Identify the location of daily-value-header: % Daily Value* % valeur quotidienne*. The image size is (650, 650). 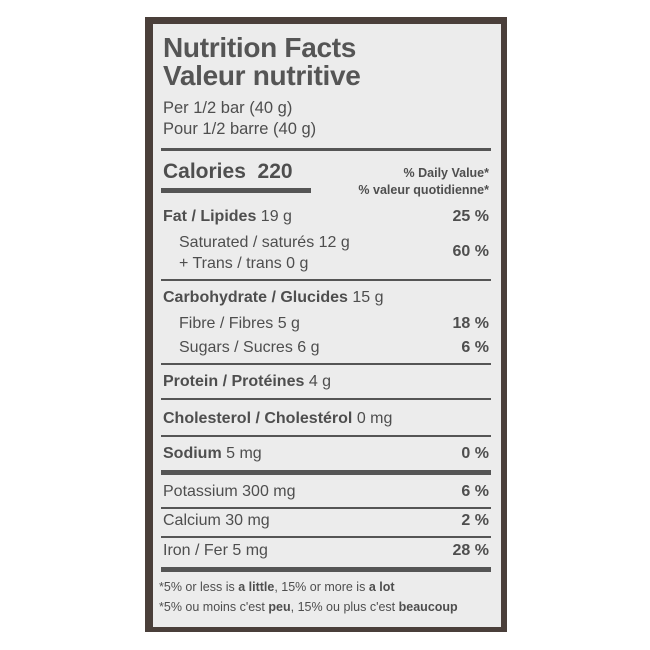
(423, 182).